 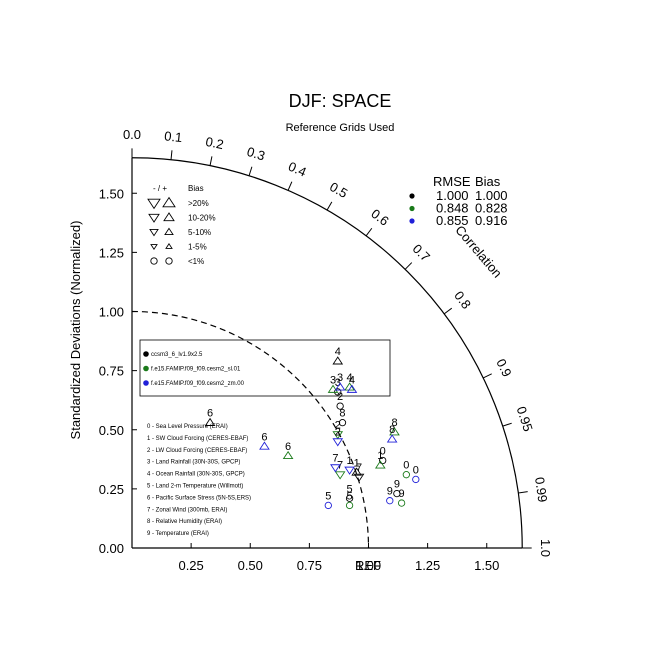 What do you see at coordinates (250, 565) in the screenshot?
I see `x-tick-label: 0.50` at bounding box center [250, 565].